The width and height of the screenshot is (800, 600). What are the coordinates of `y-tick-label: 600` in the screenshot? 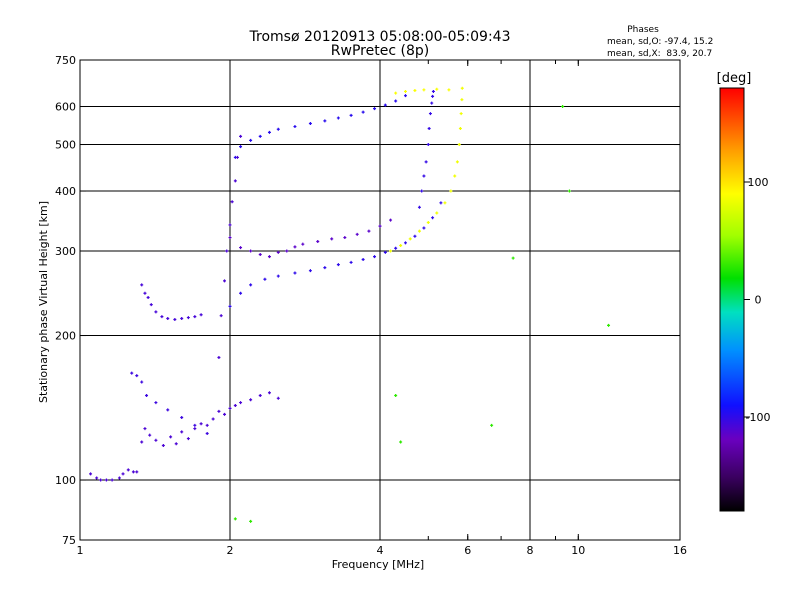 It's located at (65, 107).